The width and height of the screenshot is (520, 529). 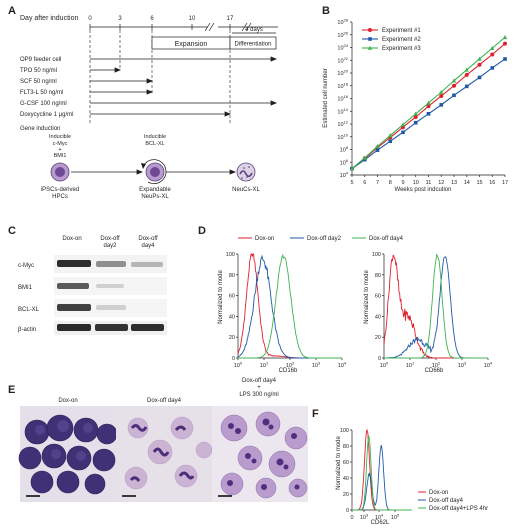 What do you see at coordinates (367, 296) in the screenshot?
I see `flow-d2-ylabel: Normalized to mode` at bounding box center [367, 296].